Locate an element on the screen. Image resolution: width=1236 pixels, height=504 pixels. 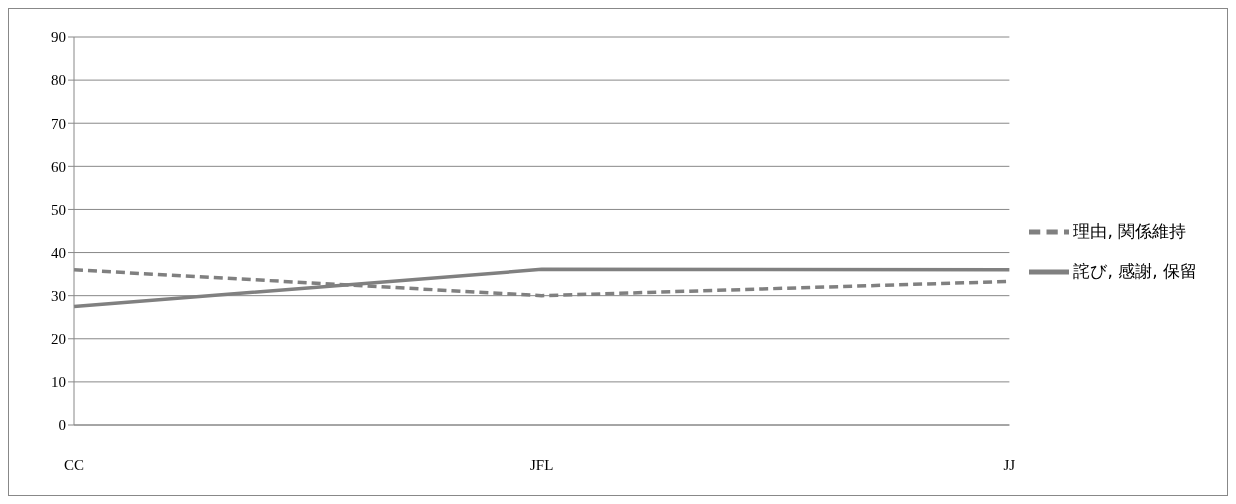
legend-label: 詫び, 感謝, 保留 is located at coordinates (1135, 271).